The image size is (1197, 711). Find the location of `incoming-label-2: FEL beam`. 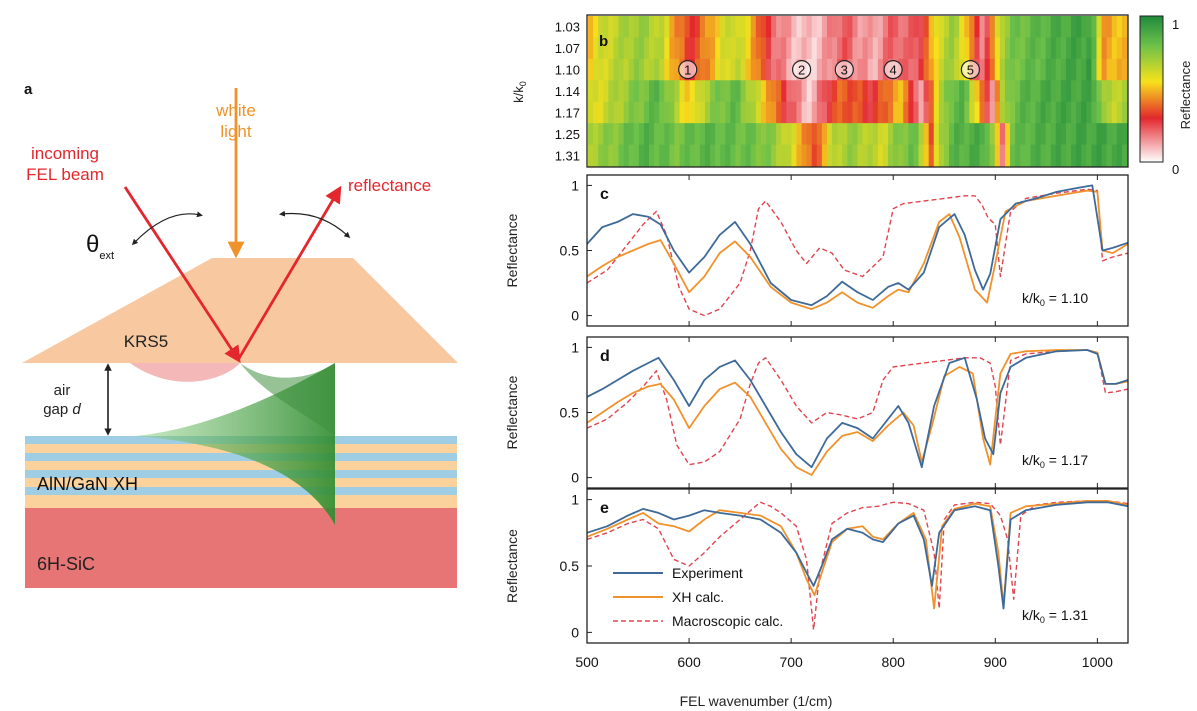

incoming-label-2: FEL beam is located at coordinates (65, 174).